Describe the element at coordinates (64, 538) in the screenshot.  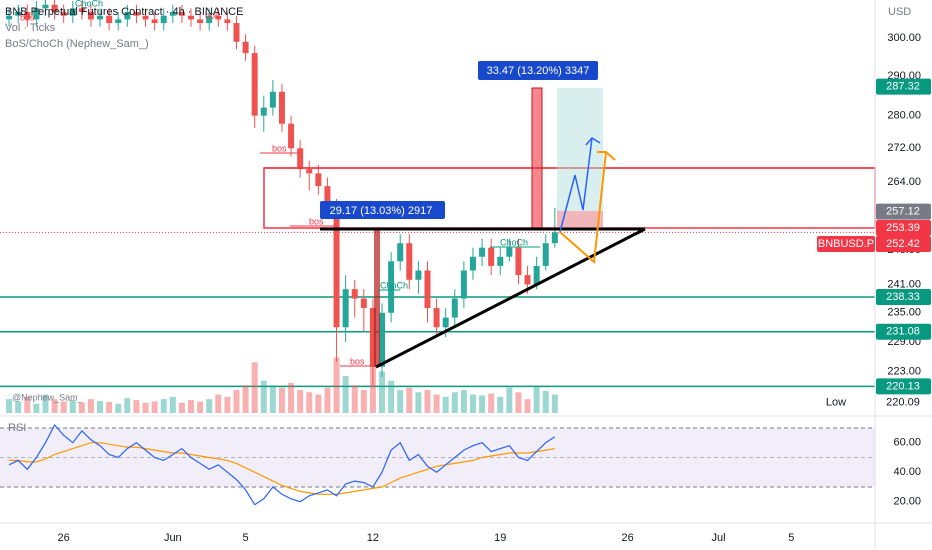
I see `x-tick-label: 26` at that location.